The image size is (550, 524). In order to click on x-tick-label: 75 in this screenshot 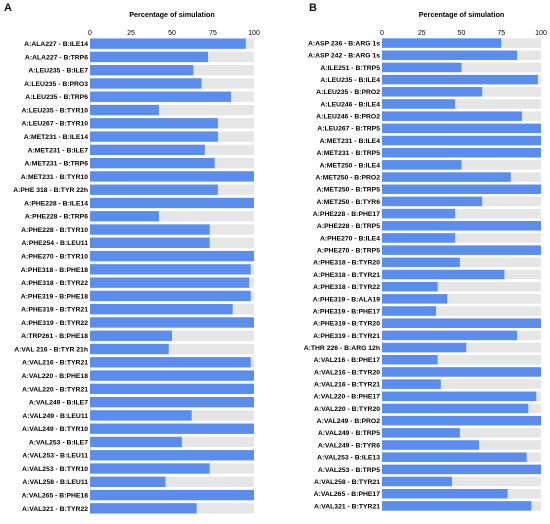, I will do `click(501, 33)`.